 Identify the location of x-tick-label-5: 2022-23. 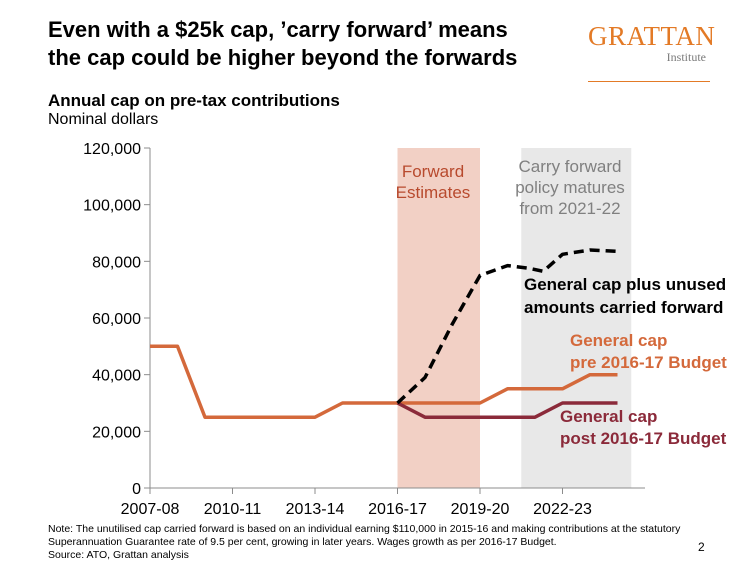
(562, 509).